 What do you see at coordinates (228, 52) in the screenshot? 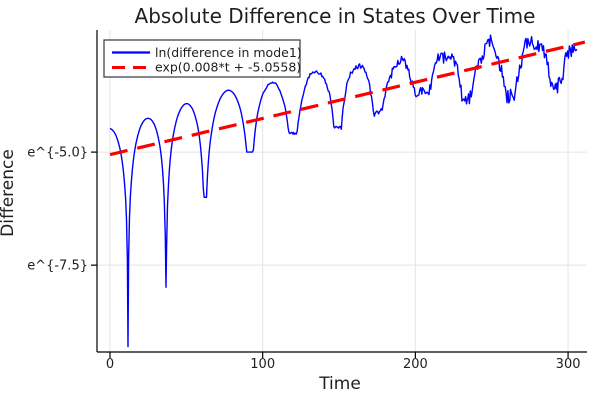
I see `legend-label-blue: ln(difference in mode1)` at bounding box center [228, 52].